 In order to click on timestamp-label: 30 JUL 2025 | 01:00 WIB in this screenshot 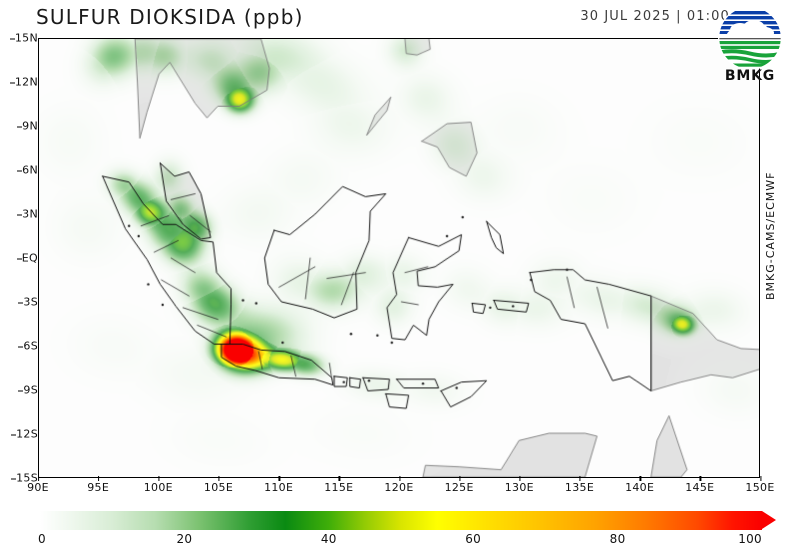, I will do `click(672, 16)`.